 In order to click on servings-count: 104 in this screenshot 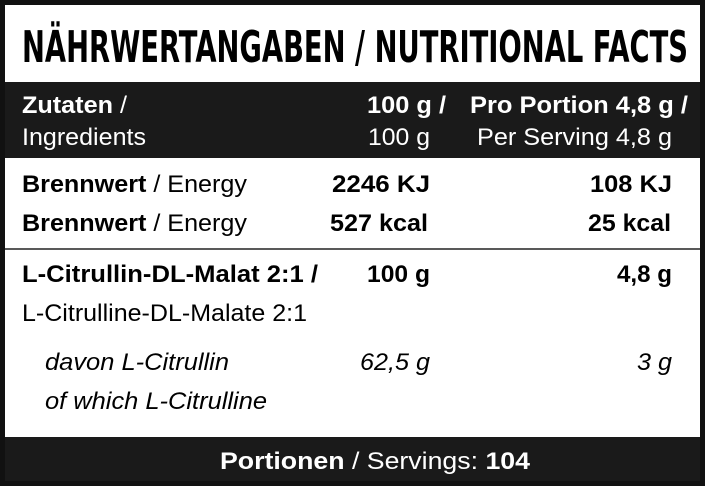, I will do `click(507, 461)`.